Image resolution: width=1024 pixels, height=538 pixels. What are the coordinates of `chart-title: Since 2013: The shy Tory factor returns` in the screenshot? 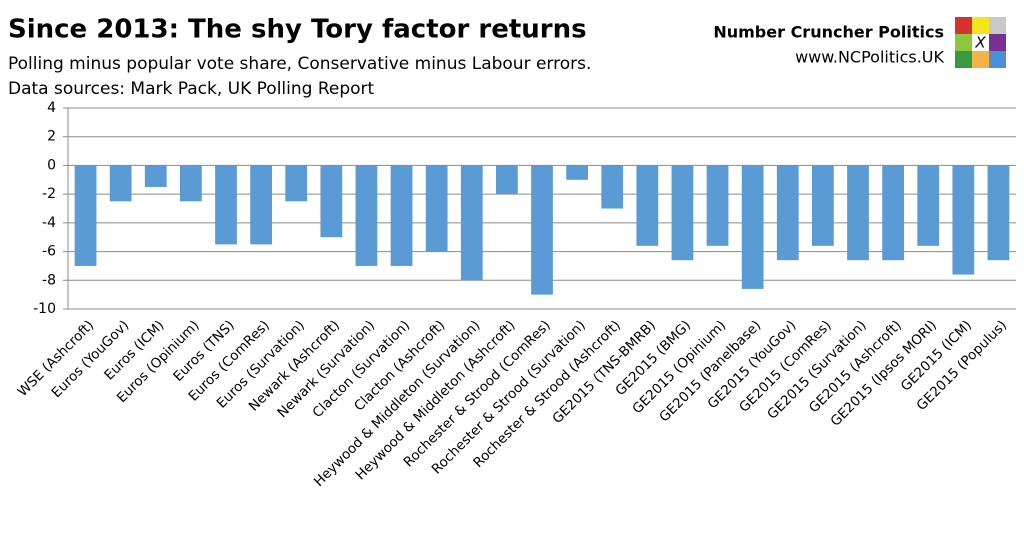 It's located at (297, 30).